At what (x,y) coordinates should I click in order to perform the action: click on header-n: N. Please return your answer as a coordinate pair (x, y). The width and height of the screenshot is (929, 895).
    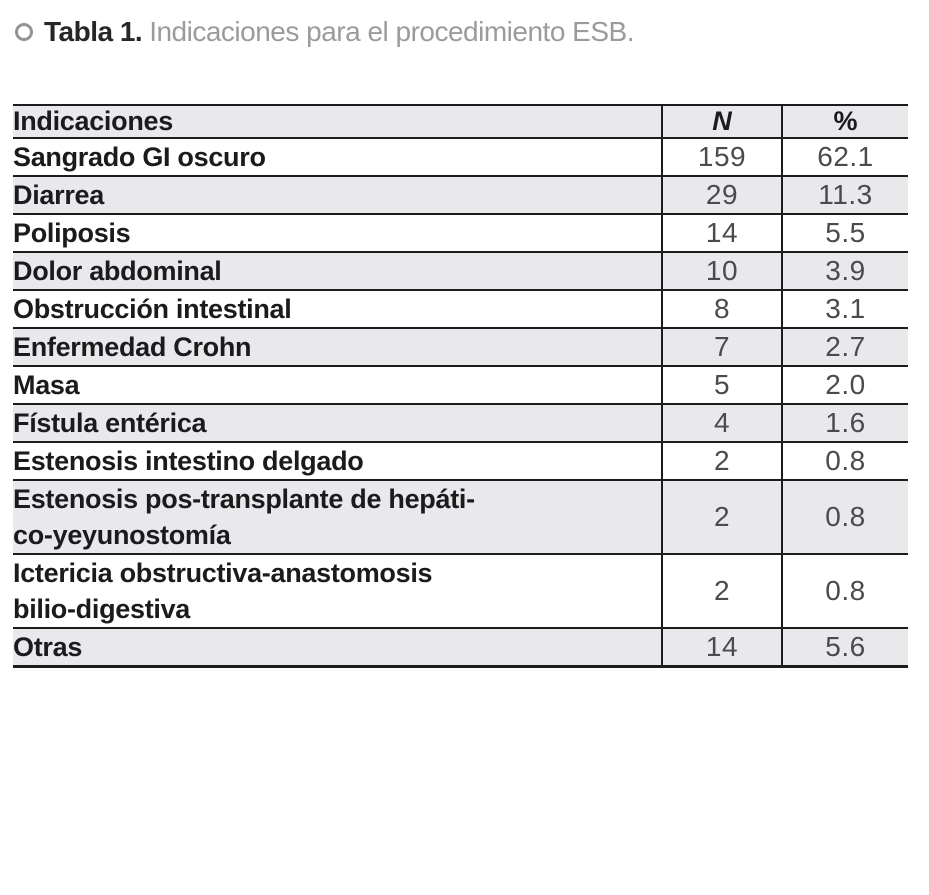
    Looking at the image, I should click on (721, 121).